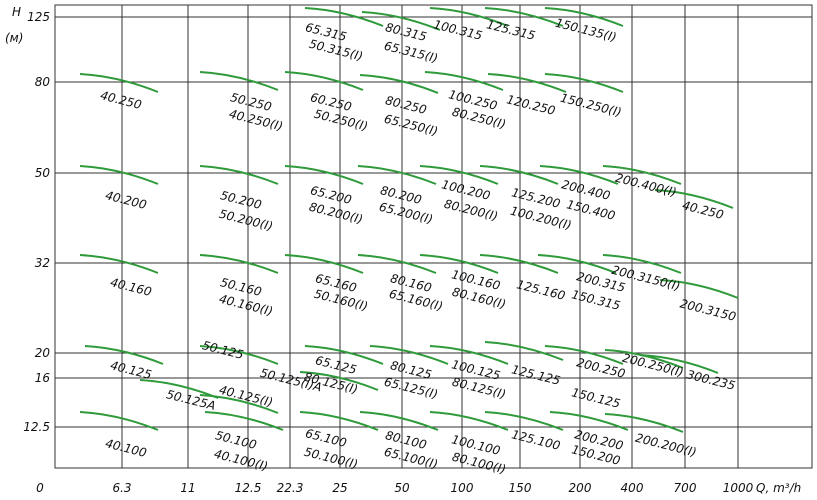 This screenshot has width=817, height=500. Describe the element at coordinates (14, 38) in the screenshot. I see `y-axis-unit: (м)` at that location.